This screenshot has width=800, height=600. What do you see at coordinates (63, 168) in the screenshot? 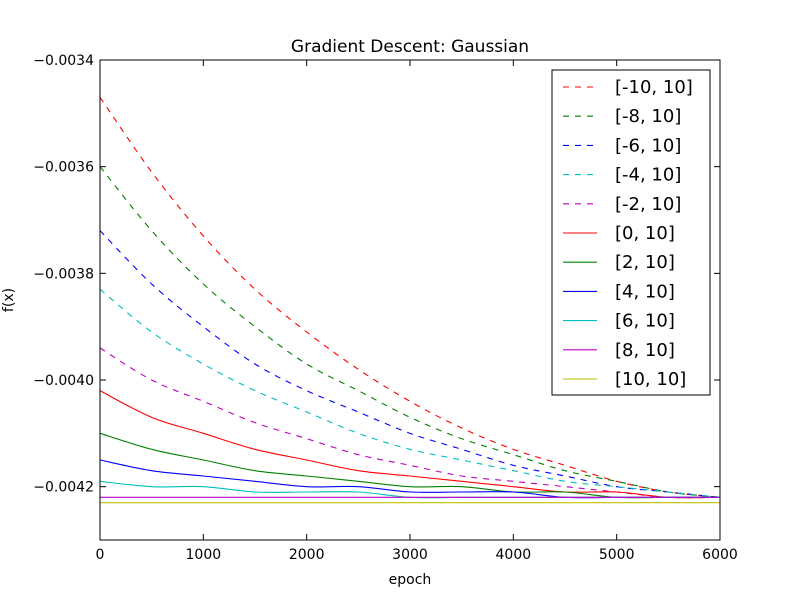
I see `y-tick-label: −0.0036` at bounding box center [63, 168].